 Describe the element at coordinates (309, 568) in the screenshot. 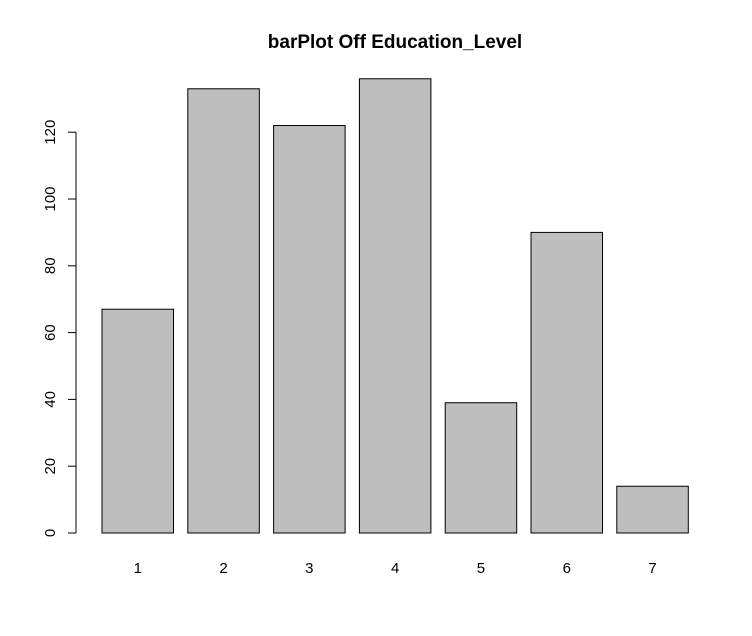

I see `x-tick-label: 3` at that location.